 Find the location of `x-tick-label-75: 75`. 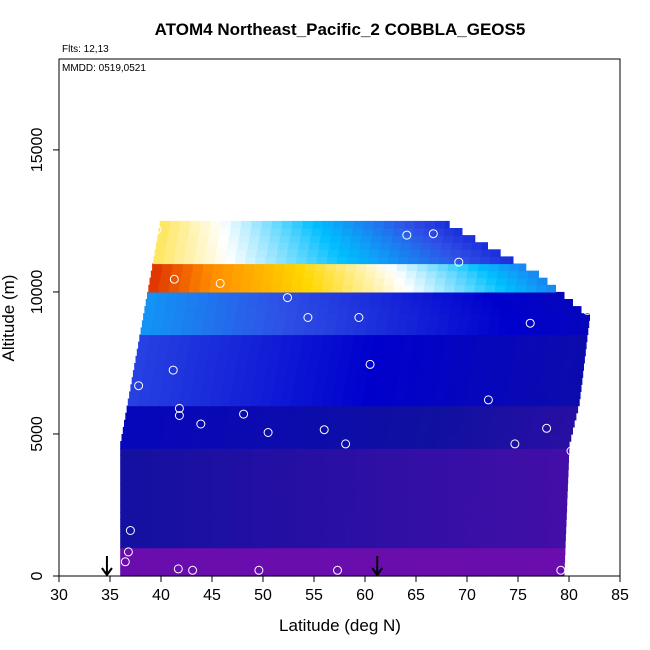

x-tick-label-75: 75 is located at coordinates (518, 595).